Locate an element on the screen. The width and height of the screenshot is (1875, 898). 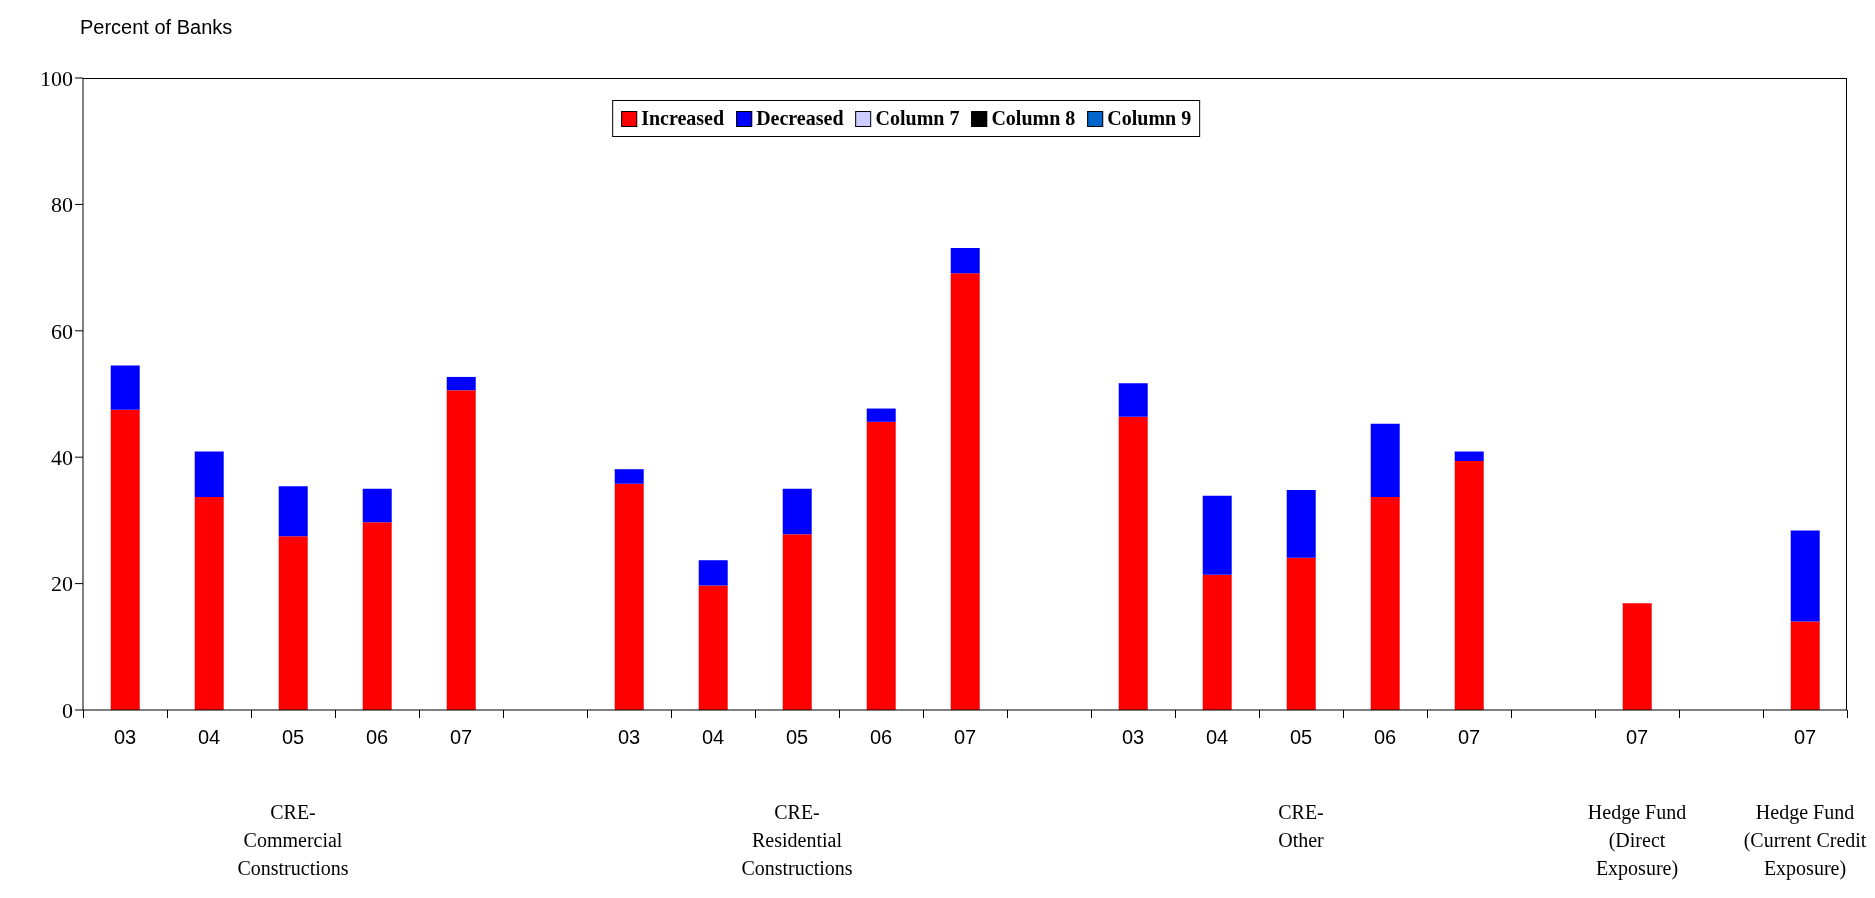
legend-label: Column 7 is located at coordinates (917, 118).